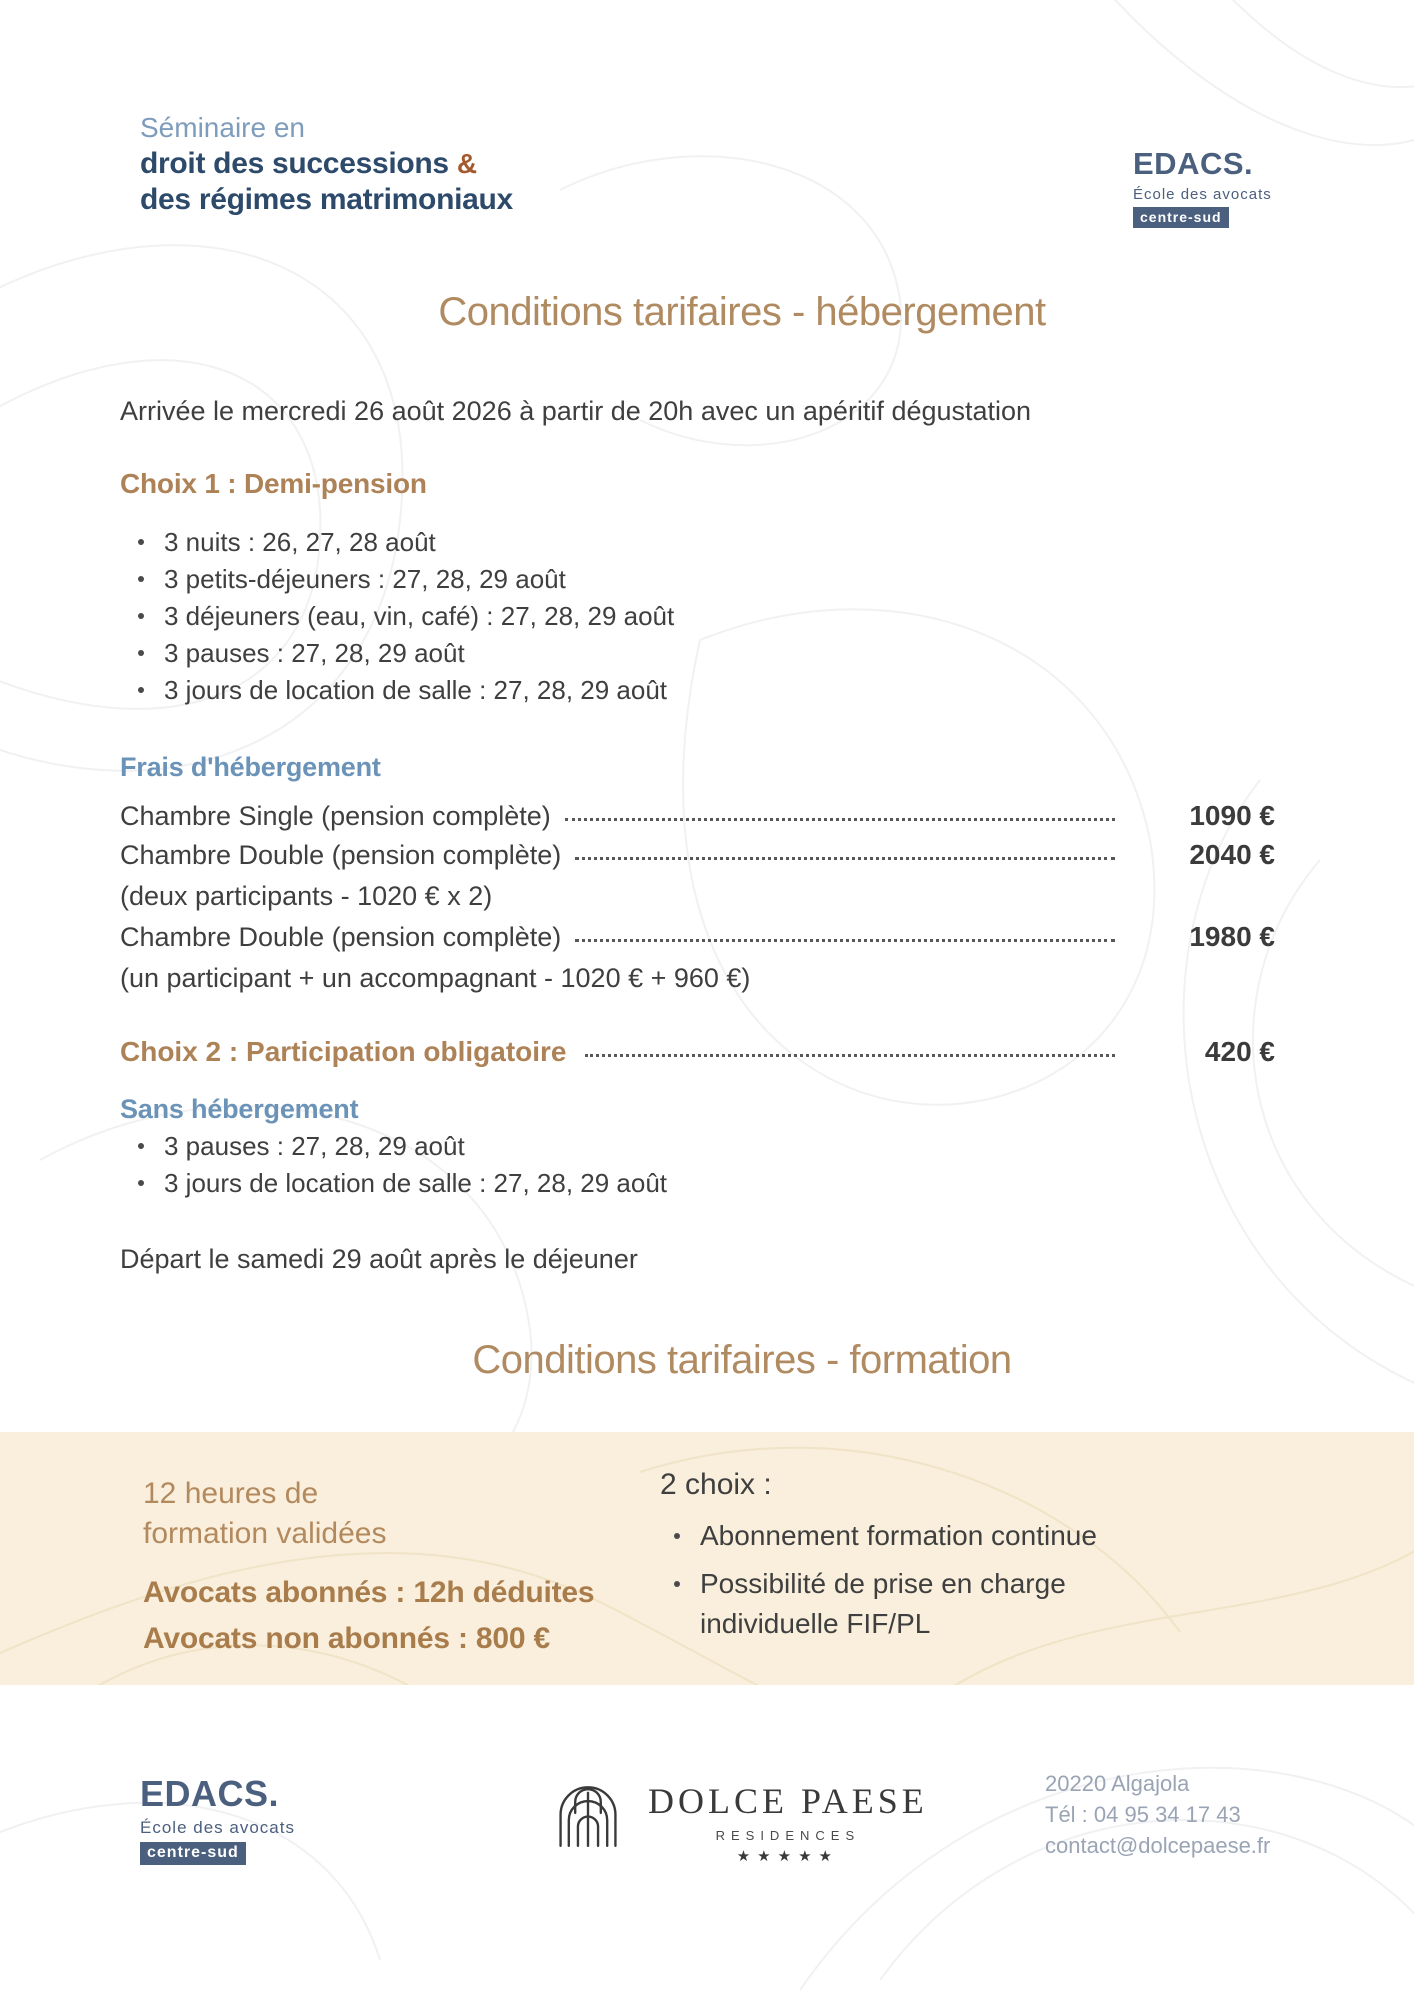 This screenshot has height=2000, width=1414. What do you see at coordinates (1117, 1783) in the screenshot?
I see `contact-address: 20220 Algajola` at bounding box center [1117, 1783].